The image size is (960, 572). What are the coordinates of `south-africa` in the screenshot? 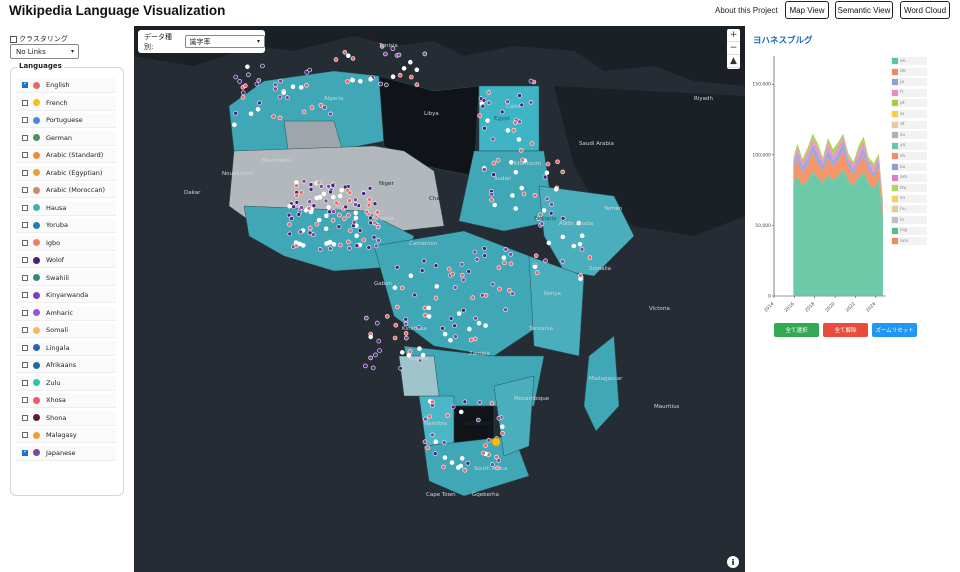 It's located at (476, 466).